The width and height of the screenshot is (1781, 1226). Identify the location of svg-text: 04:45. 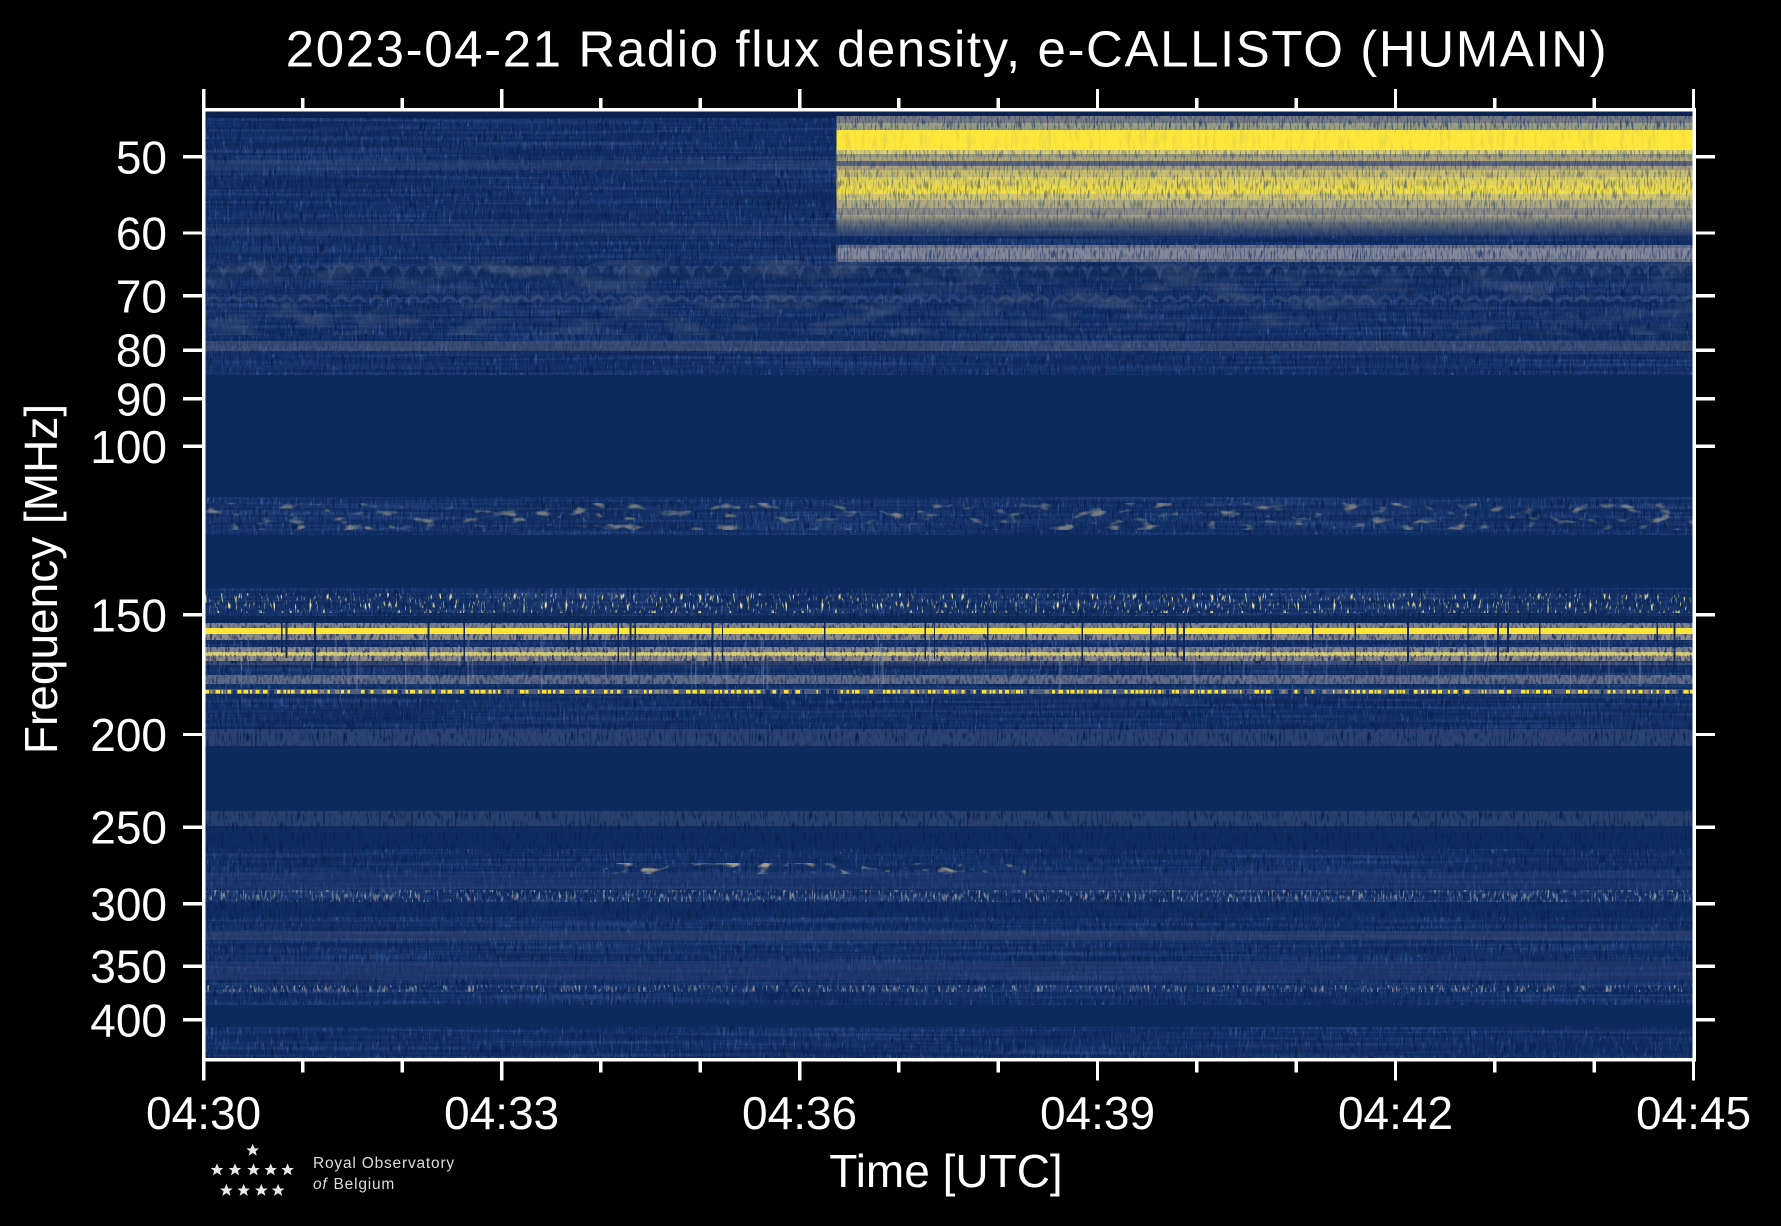
(1693, 1113).